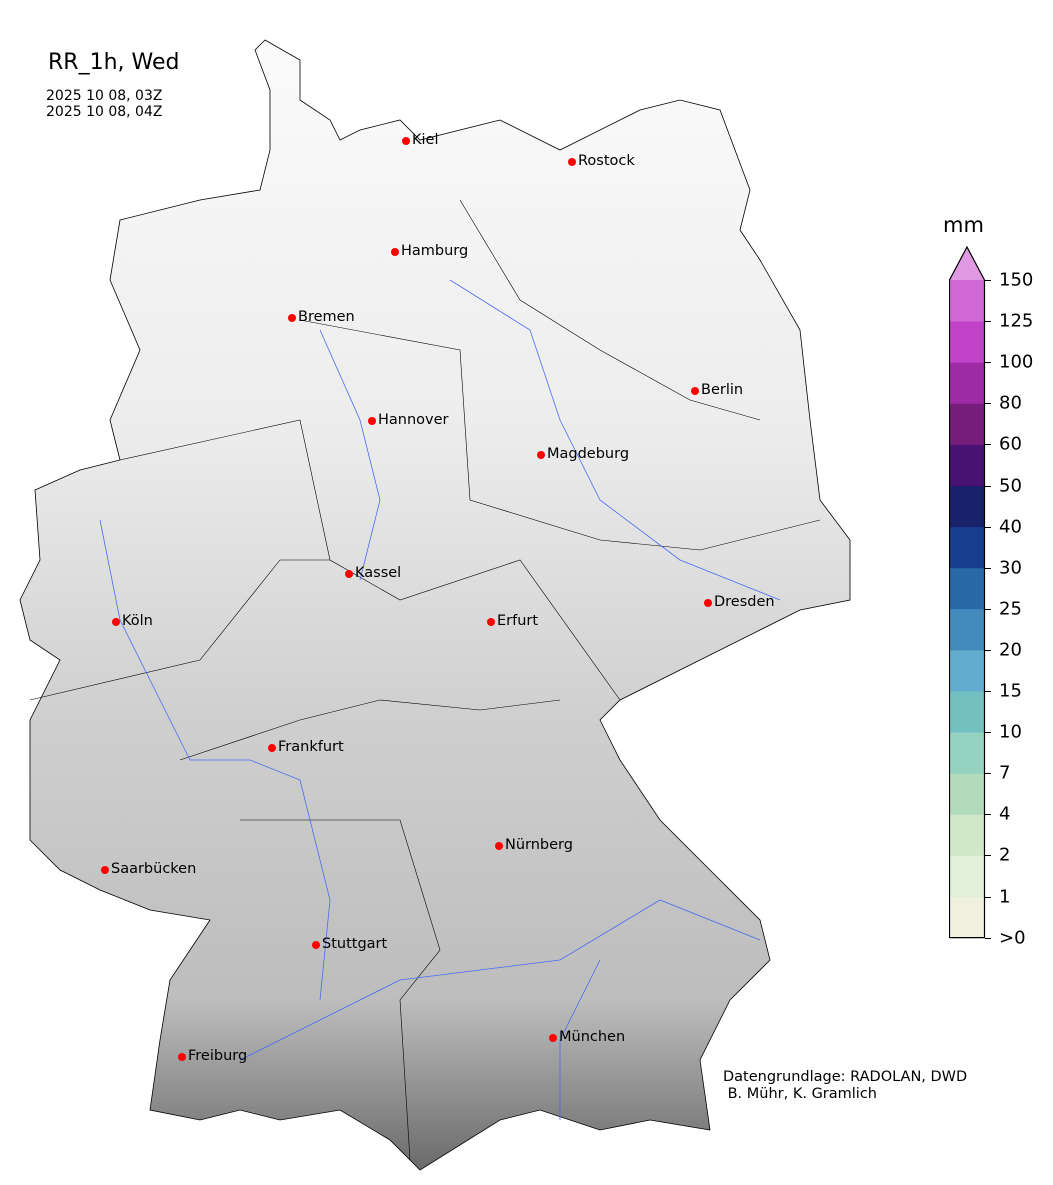  Describe the element at coordinates (218, 1056) in the screenshot. I see `city-label: Freiburg` at that location.